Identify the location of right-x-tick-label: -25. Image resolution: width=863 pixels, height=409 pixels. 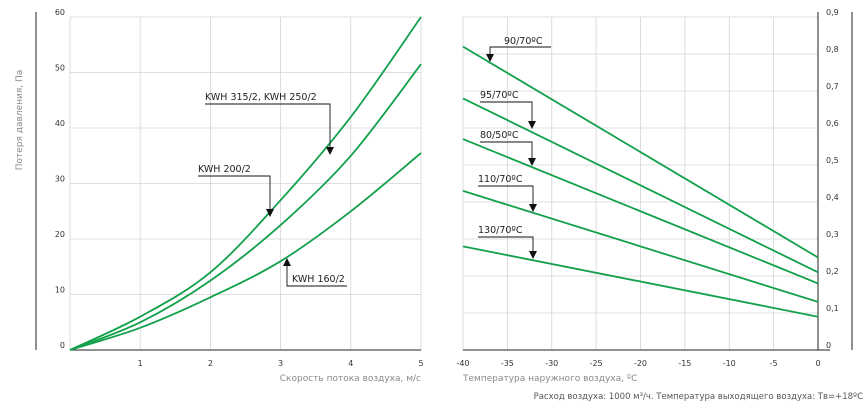
(596, 363).